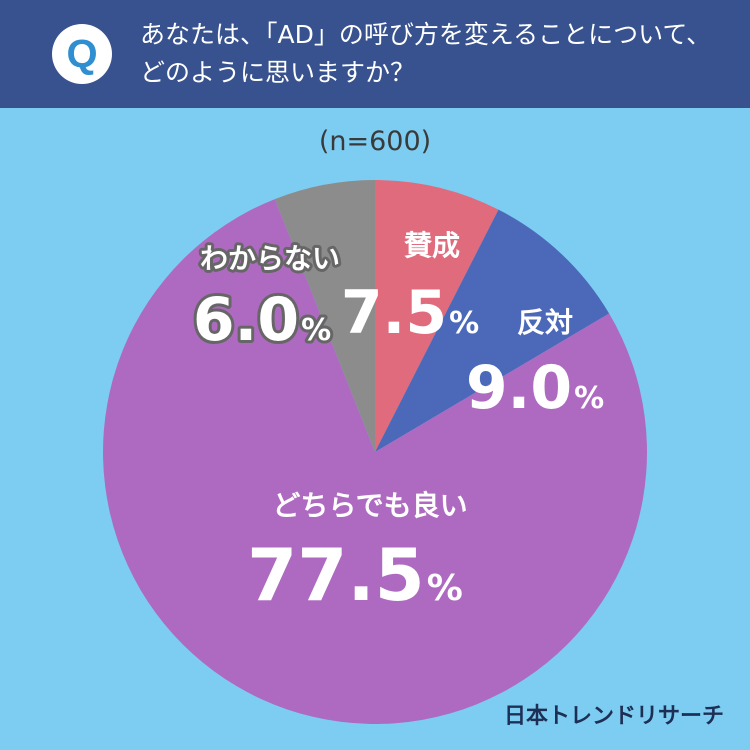  Describe the element at coordinates (589, 398) in the screenshot. I see `slice-percent-sign-hantai: %` at that location.